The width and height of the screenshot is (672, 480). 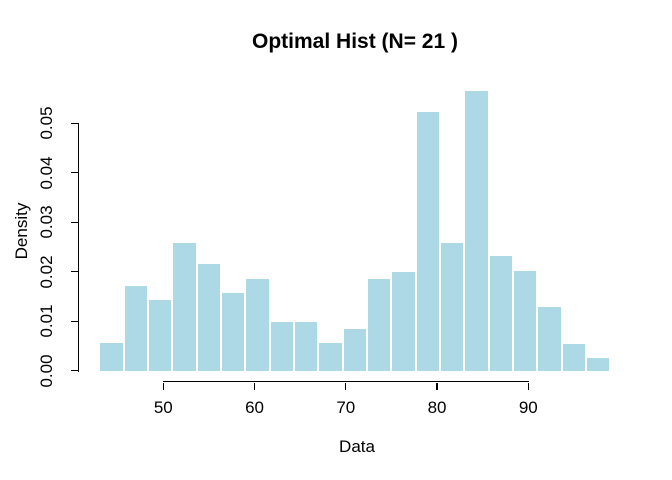 I want to click on x-tick-label: 80, so click(x=437, y=407).